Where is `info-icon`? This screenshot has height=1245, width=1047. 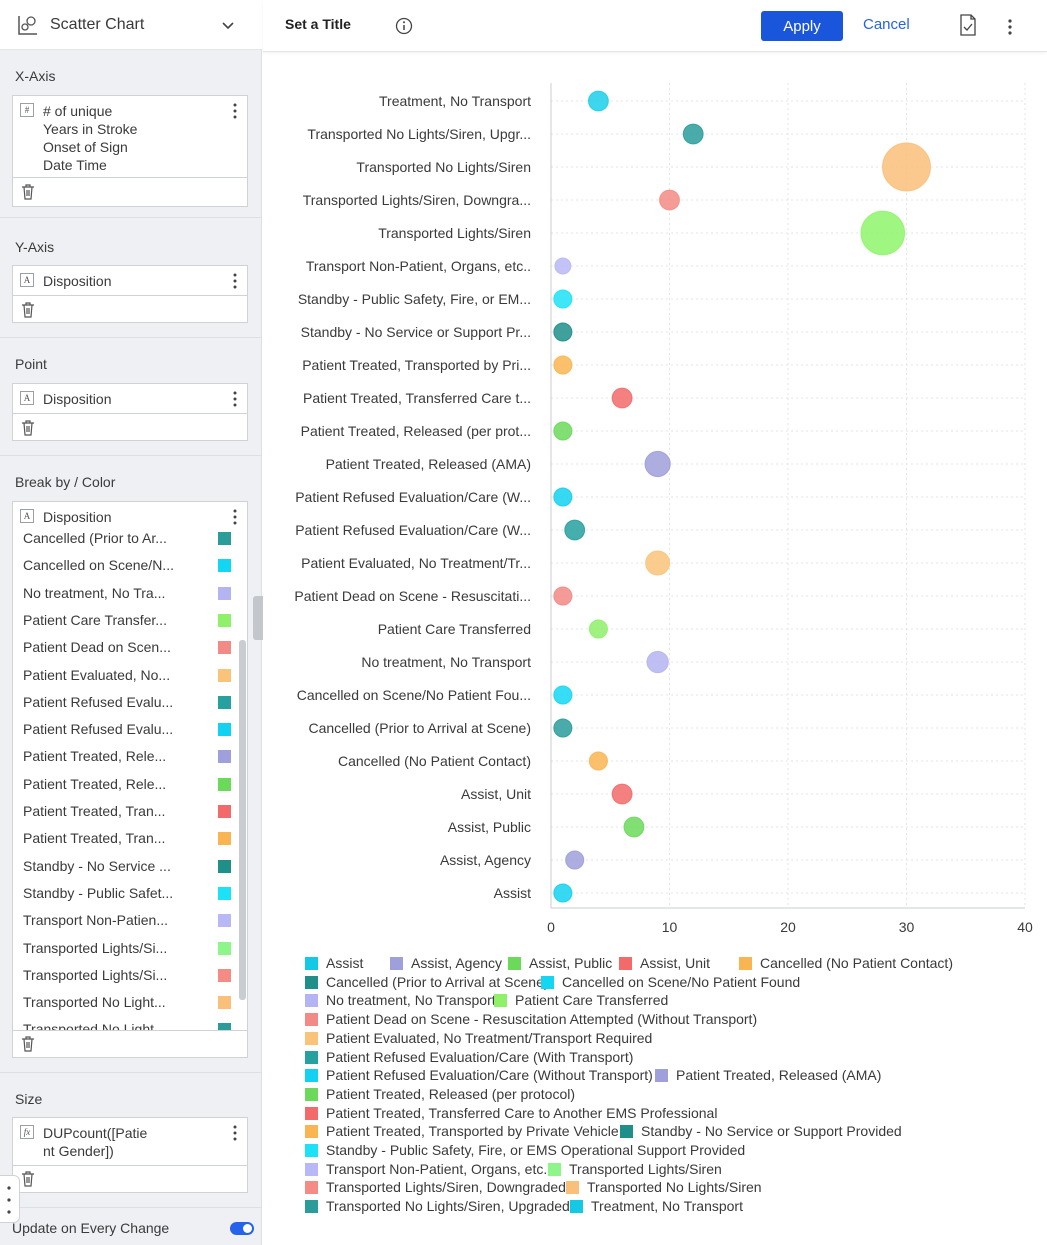
info-icon is located at coordinates (404, 26).